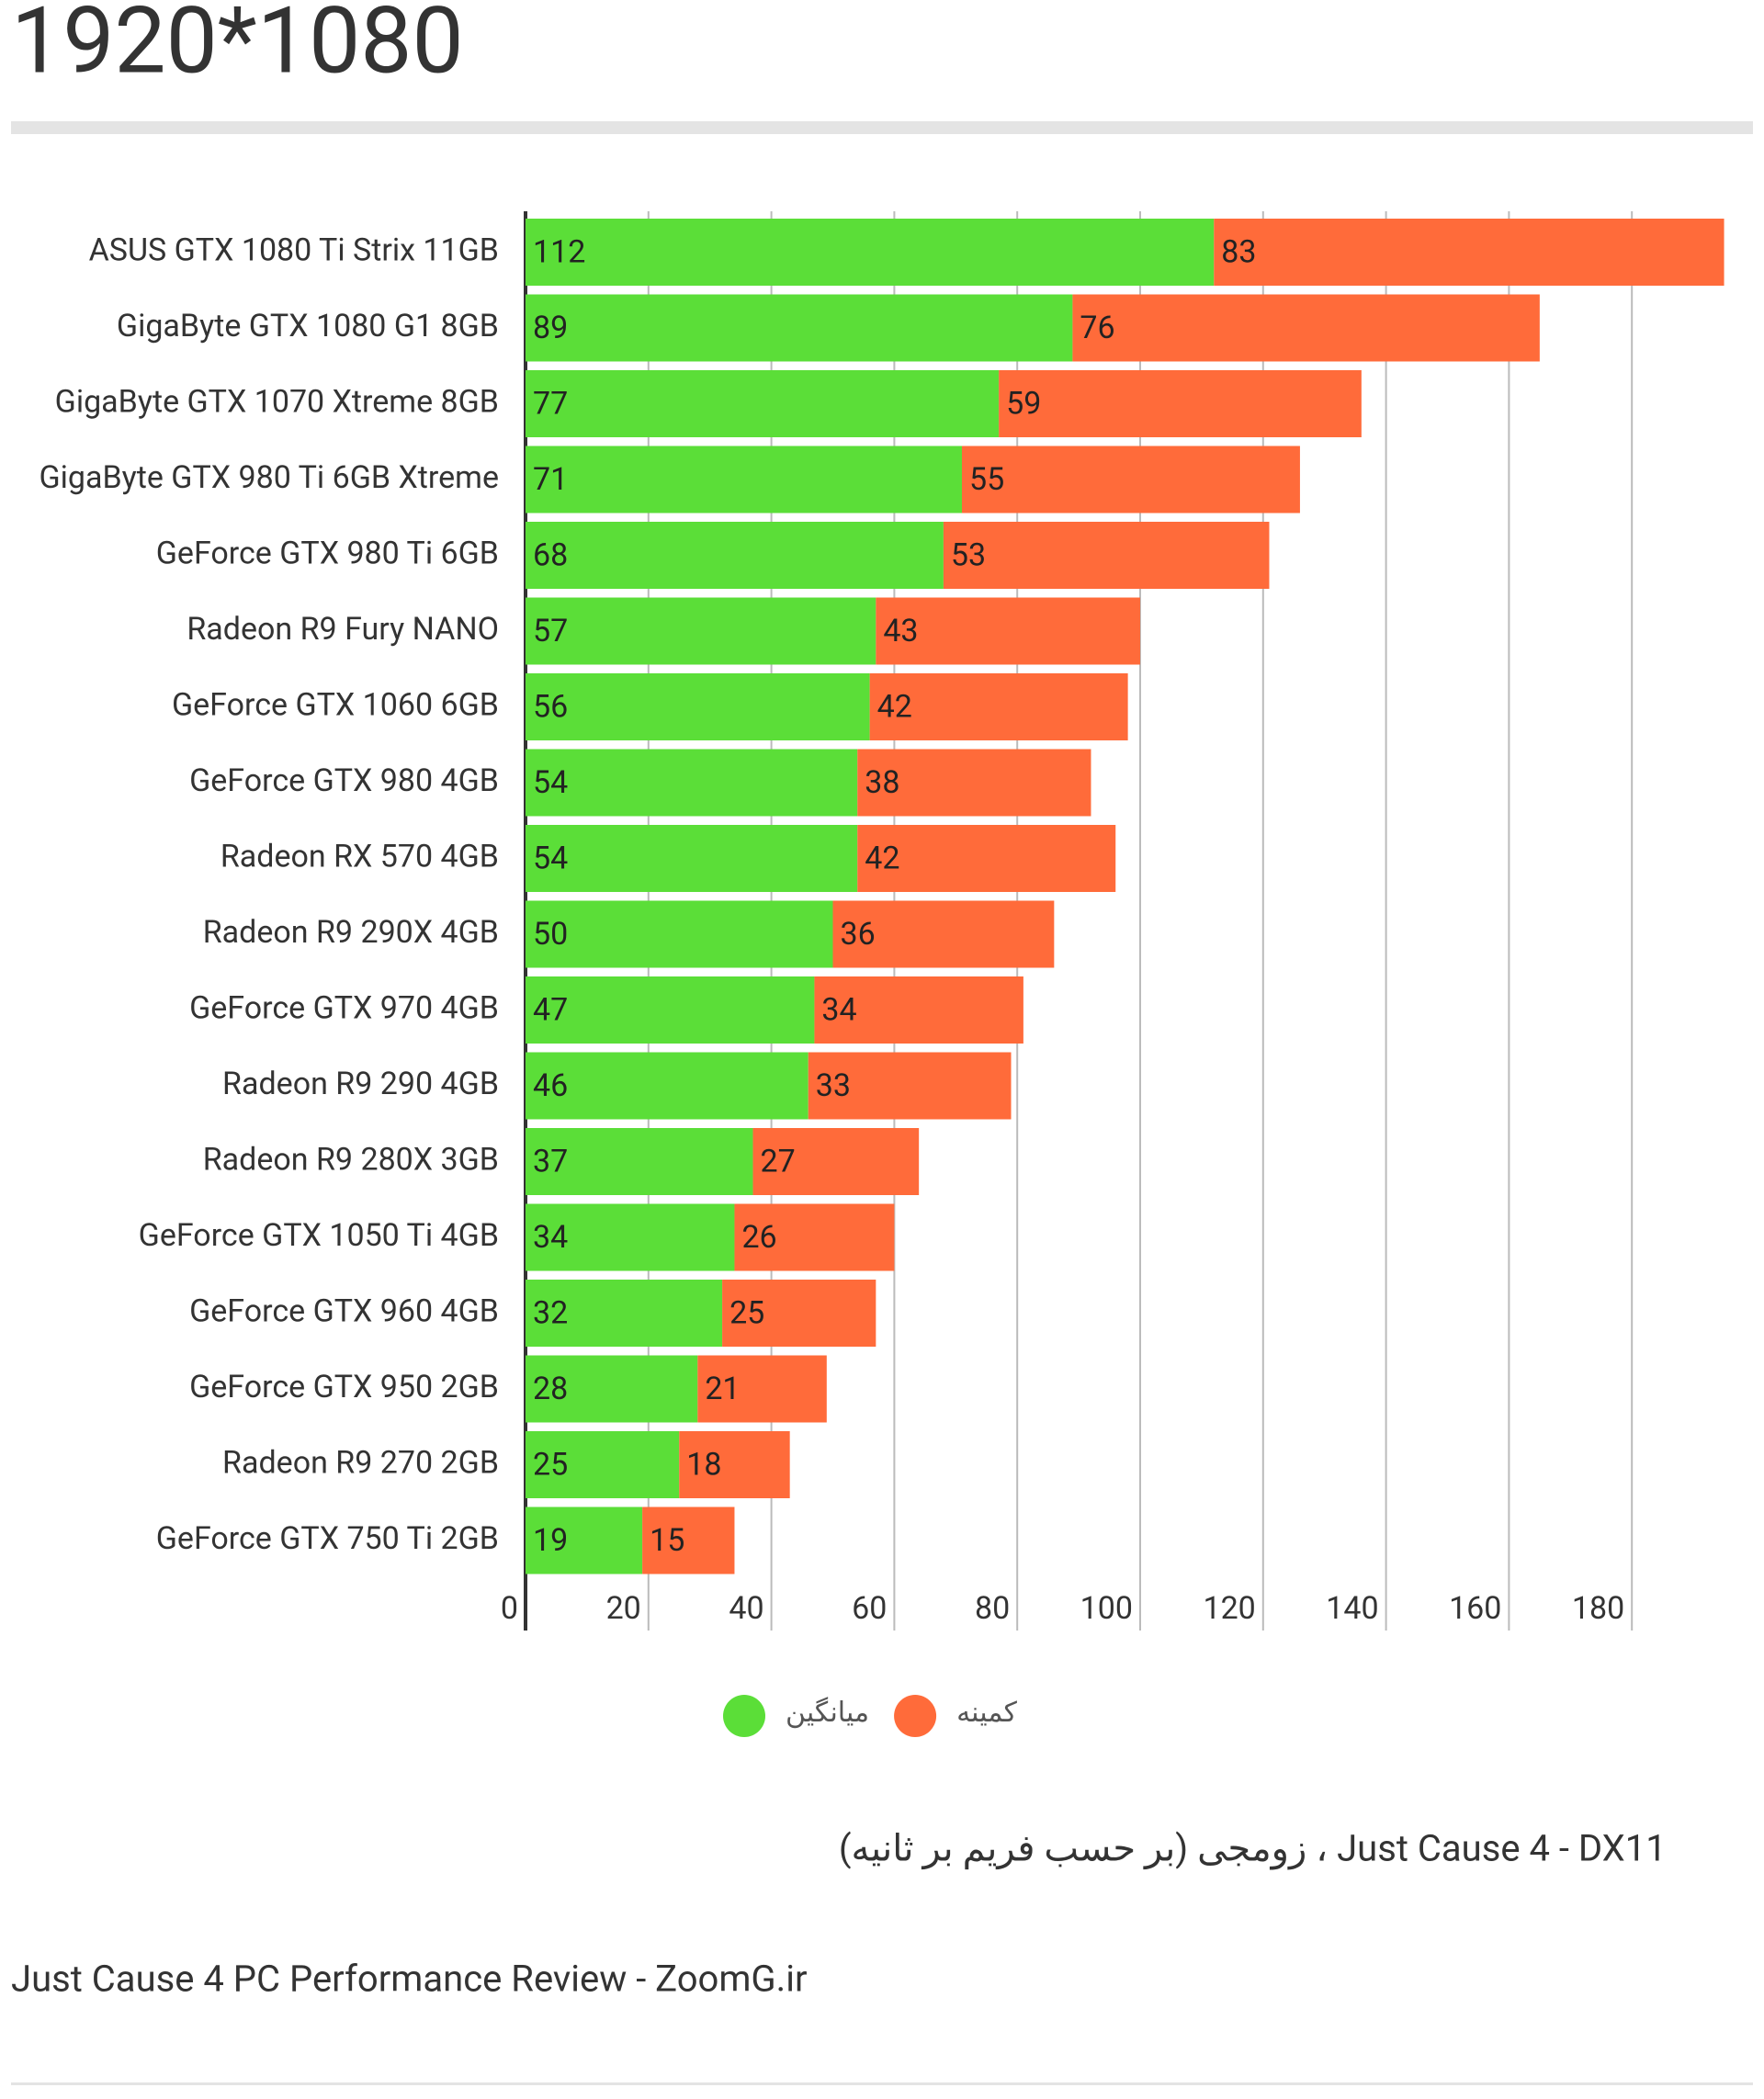 This screenshot has height=2099, width=1764. I want to click on x-tick-label: 0, so click(510, 1608).